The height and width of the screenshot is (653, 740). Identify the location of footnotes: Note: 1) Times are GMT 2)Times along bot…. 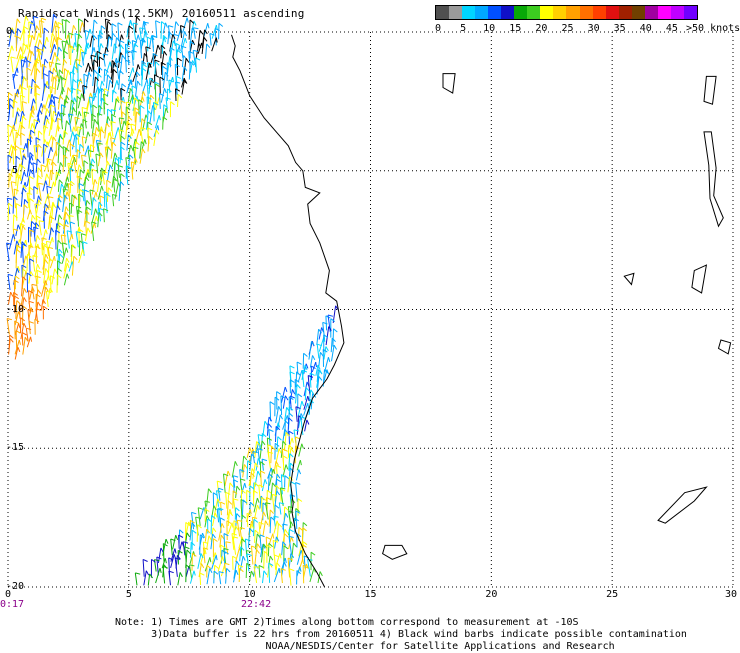
(401, 635).